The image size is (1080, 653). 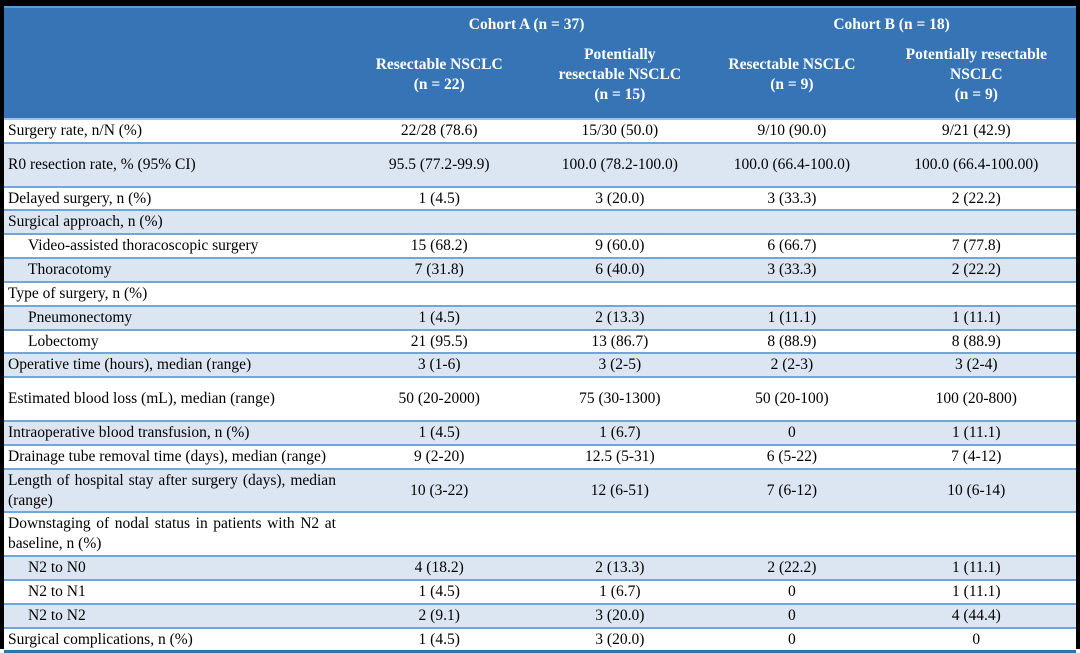 What do you see at coordinates (792, 269) in the screenshot?
I see `cell-value: 3 (33.3)` at bounding box center [792, 269].